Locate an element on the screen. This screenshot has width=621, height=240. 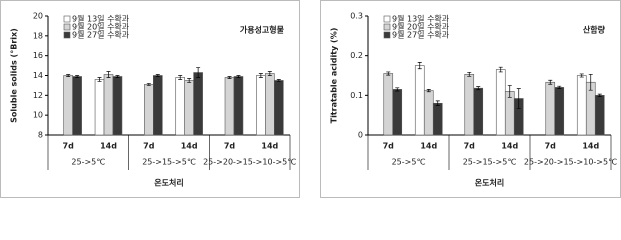
y-axis-label: Titratable acidity (%) is located at coordinates (334, 76).